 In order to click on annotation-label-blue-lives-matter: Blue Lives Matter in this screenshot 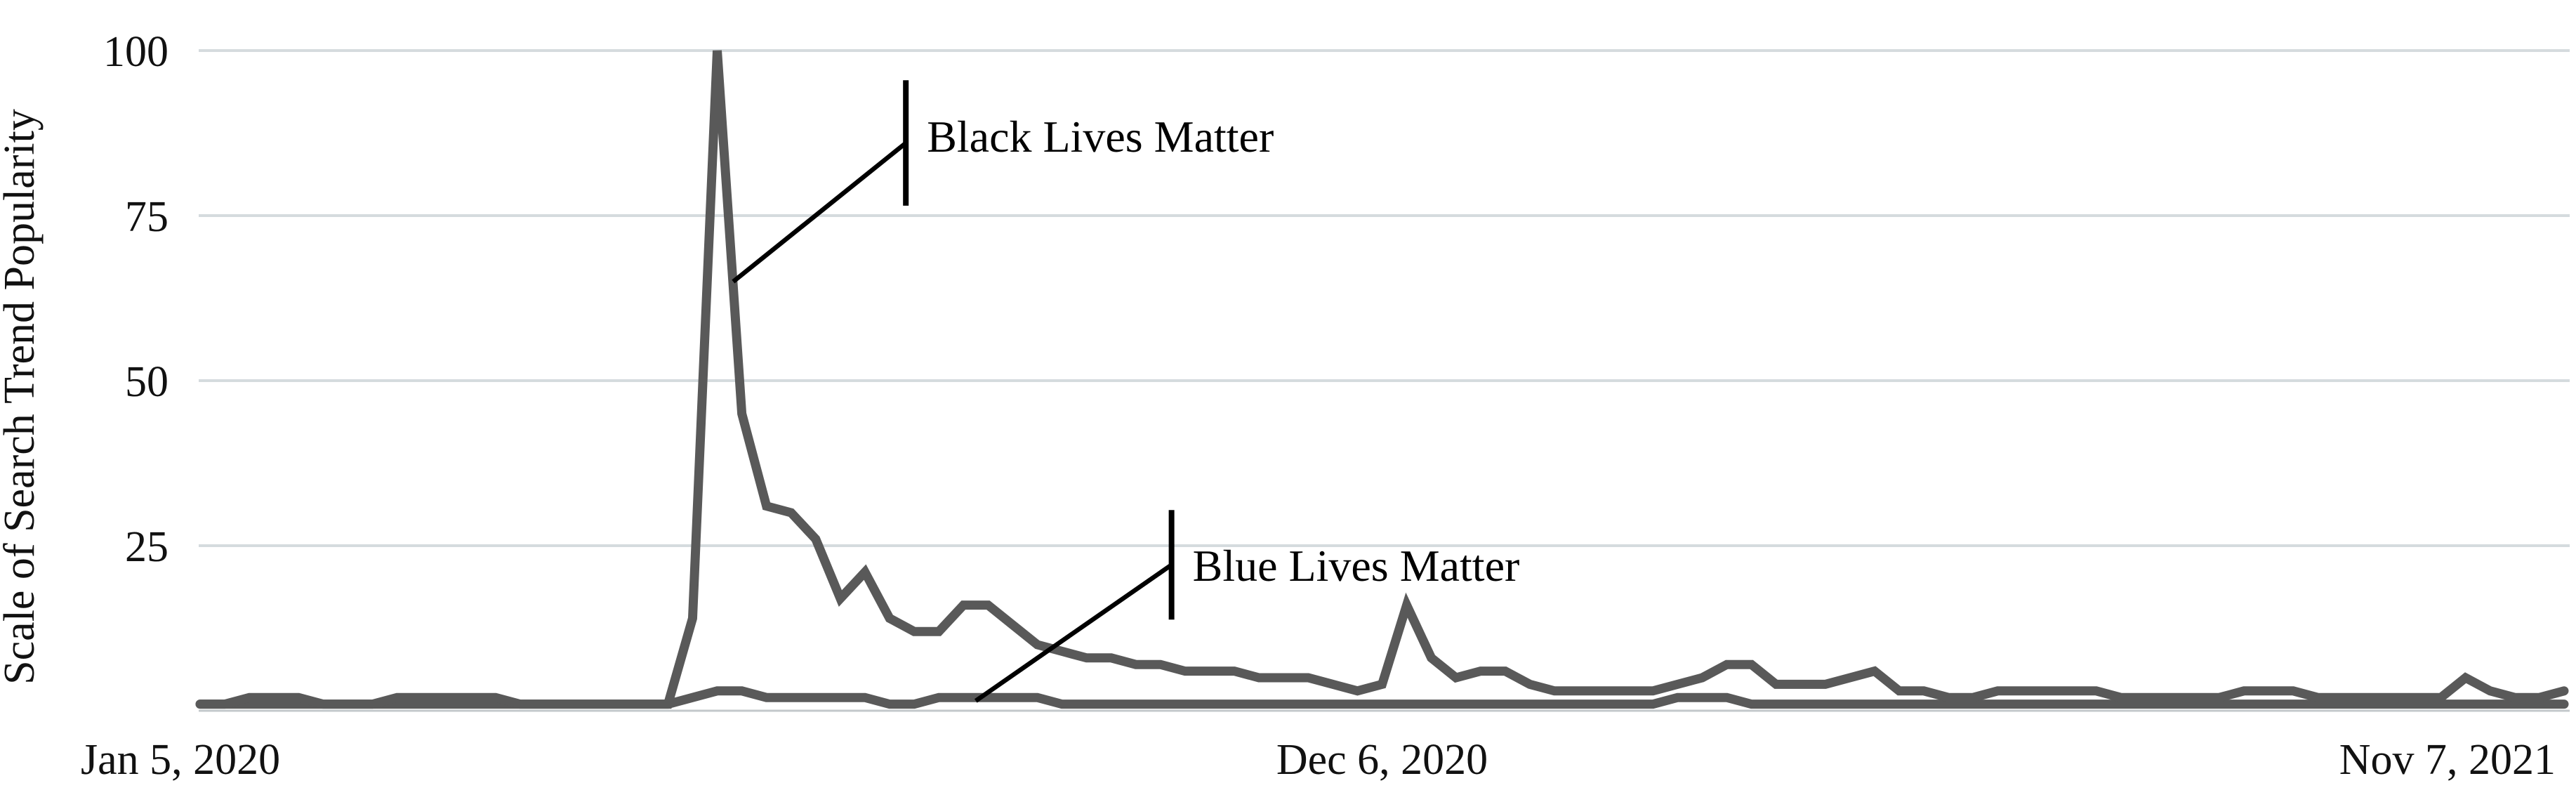, I will do `click(1356, 566)`.